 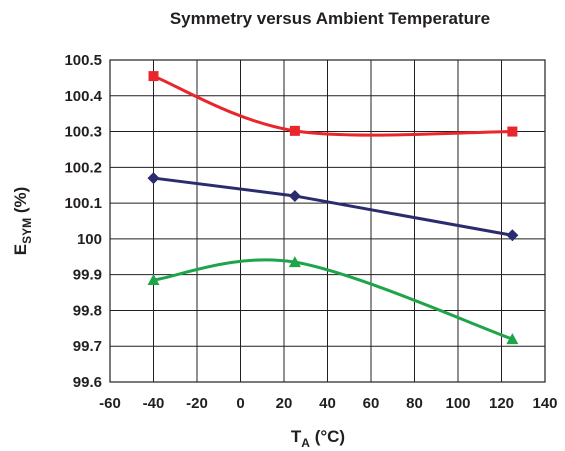 What do you see at coordinates (240, 403) in the screenshot?
I see `x-tick-label: 0` at bounding box center [240, 403].